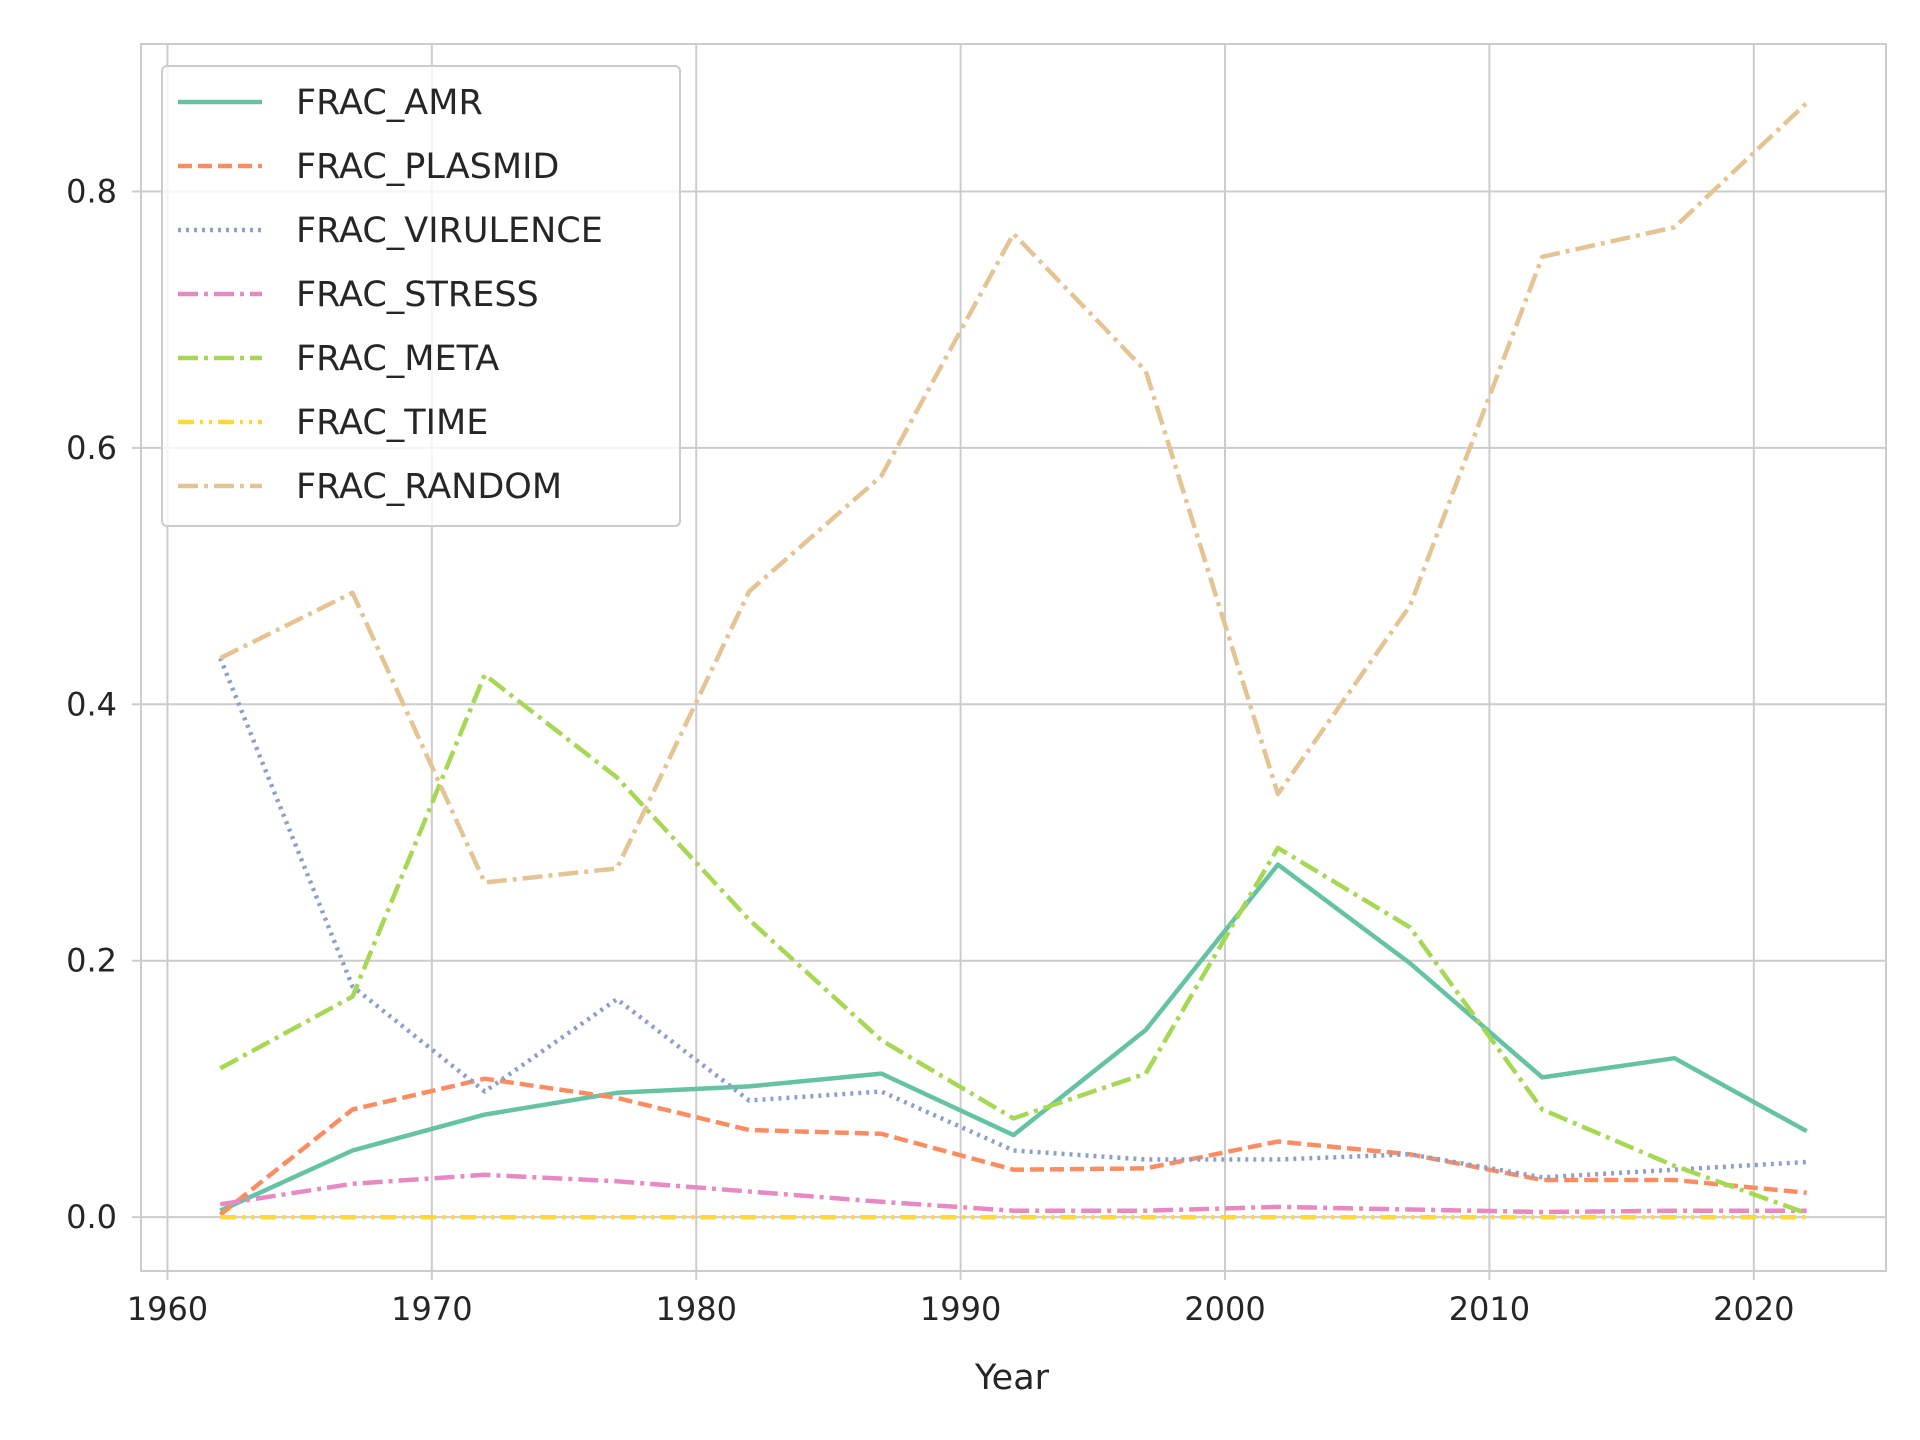 This screenshot has height=1440, width=1920. I want to click on x-tick-label: 2010, so click(1489, 1309).